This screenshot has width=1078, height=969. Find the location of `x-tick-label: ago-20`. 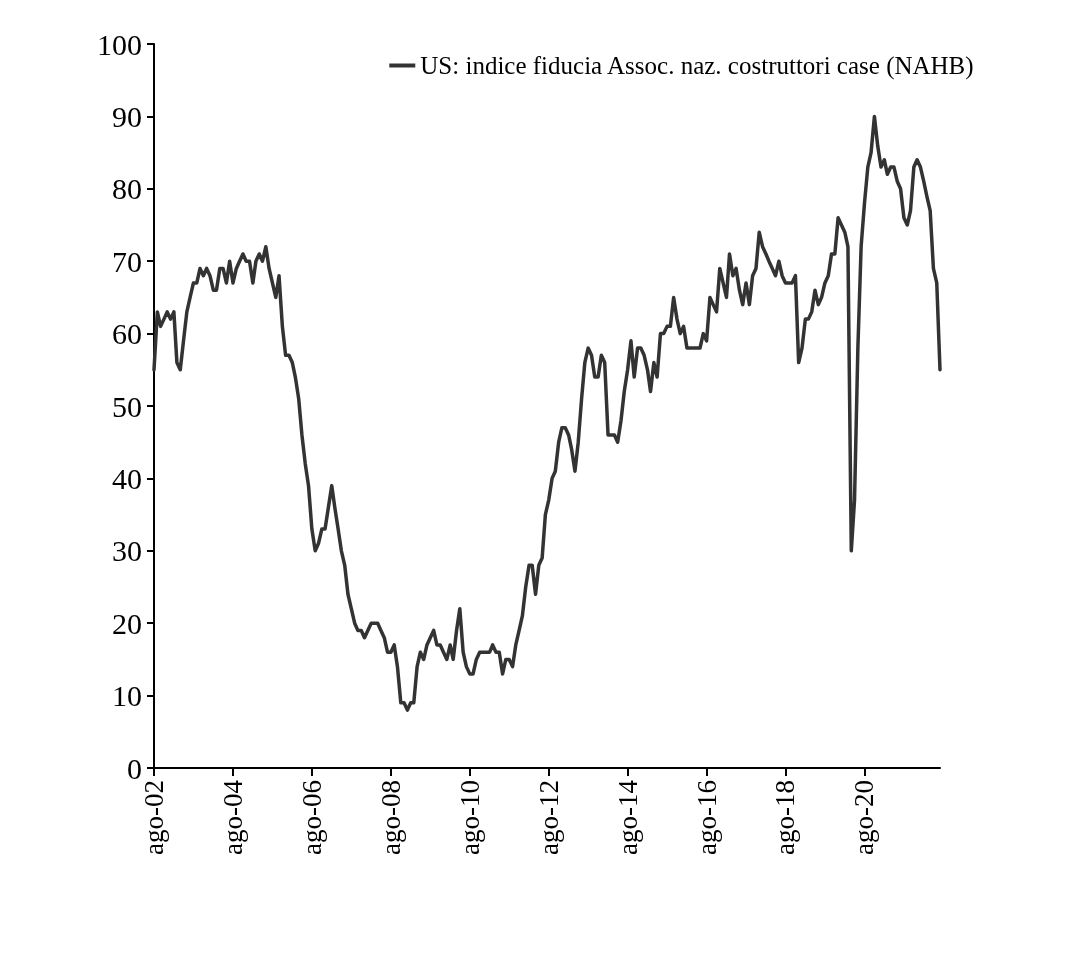

x-tick-label: ago-20 is located at coordinates (864, 817).